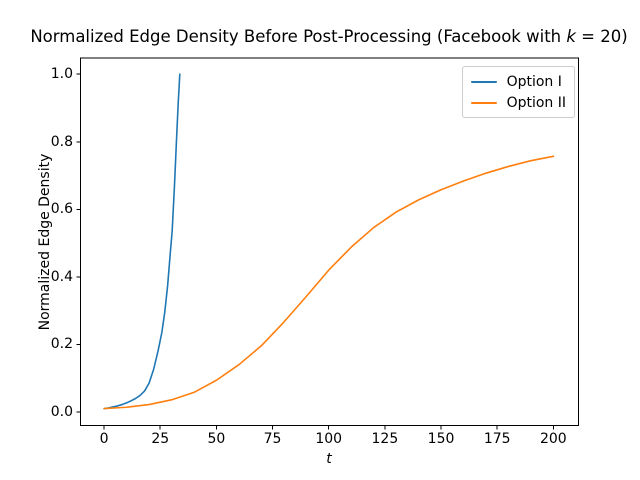 This screenshot has height=480, width=640. Describe the element at coordinates (160, 439) in the screenshot. I see `x-tick-label: 25` at that location.